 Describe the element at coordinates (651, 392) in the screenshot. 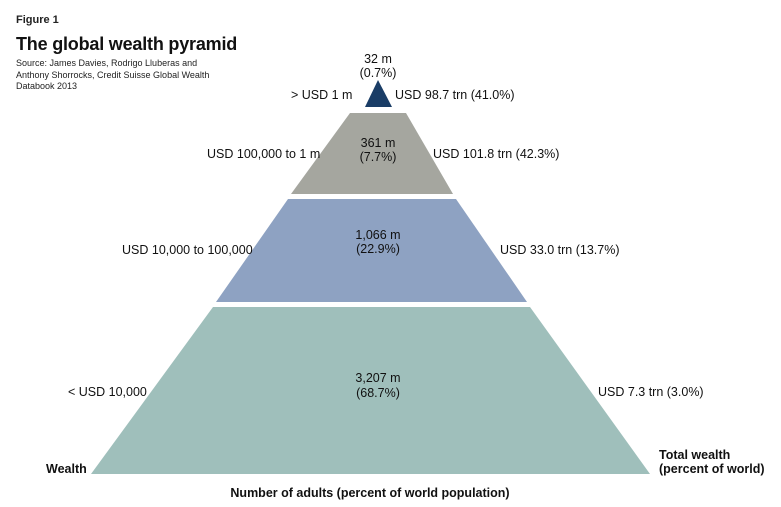

I see `tier-base-total-wealth: USD 7.3 trn (3.0%)` at that location.